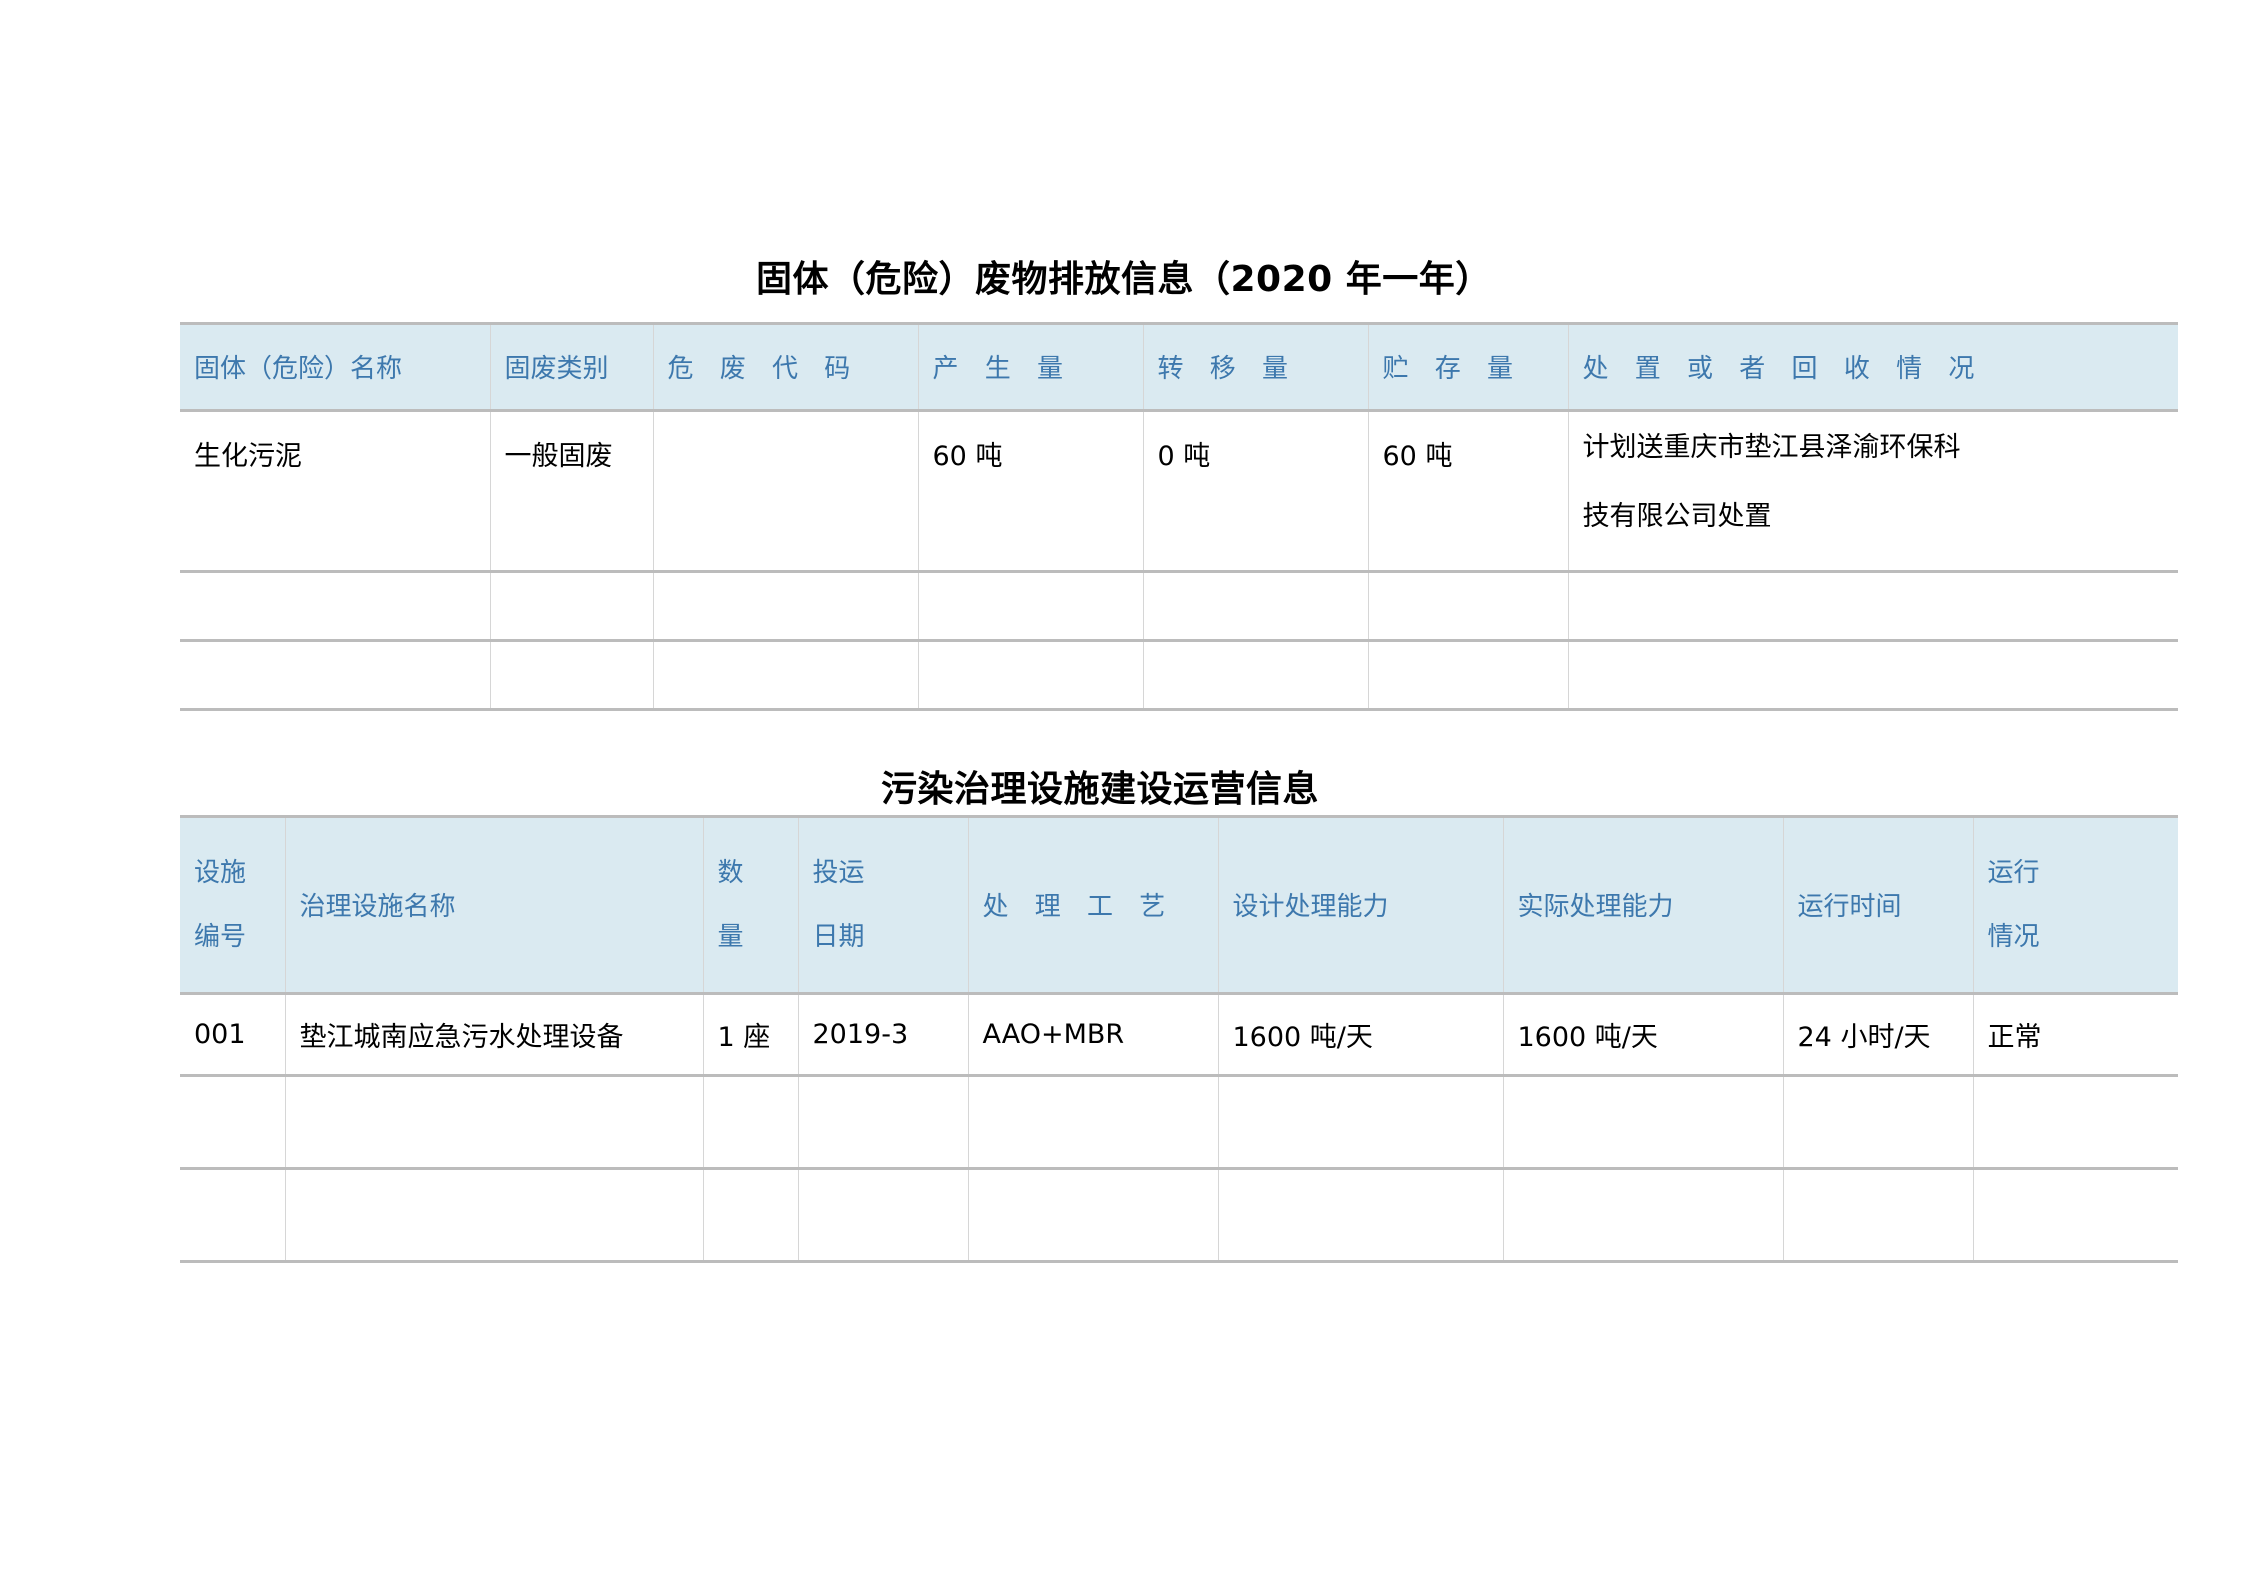 The image size is (2245, 1587). Describe the element at coordinates (730, 872) in the screenshot. I see `quantity-line-1: 数` at that location.